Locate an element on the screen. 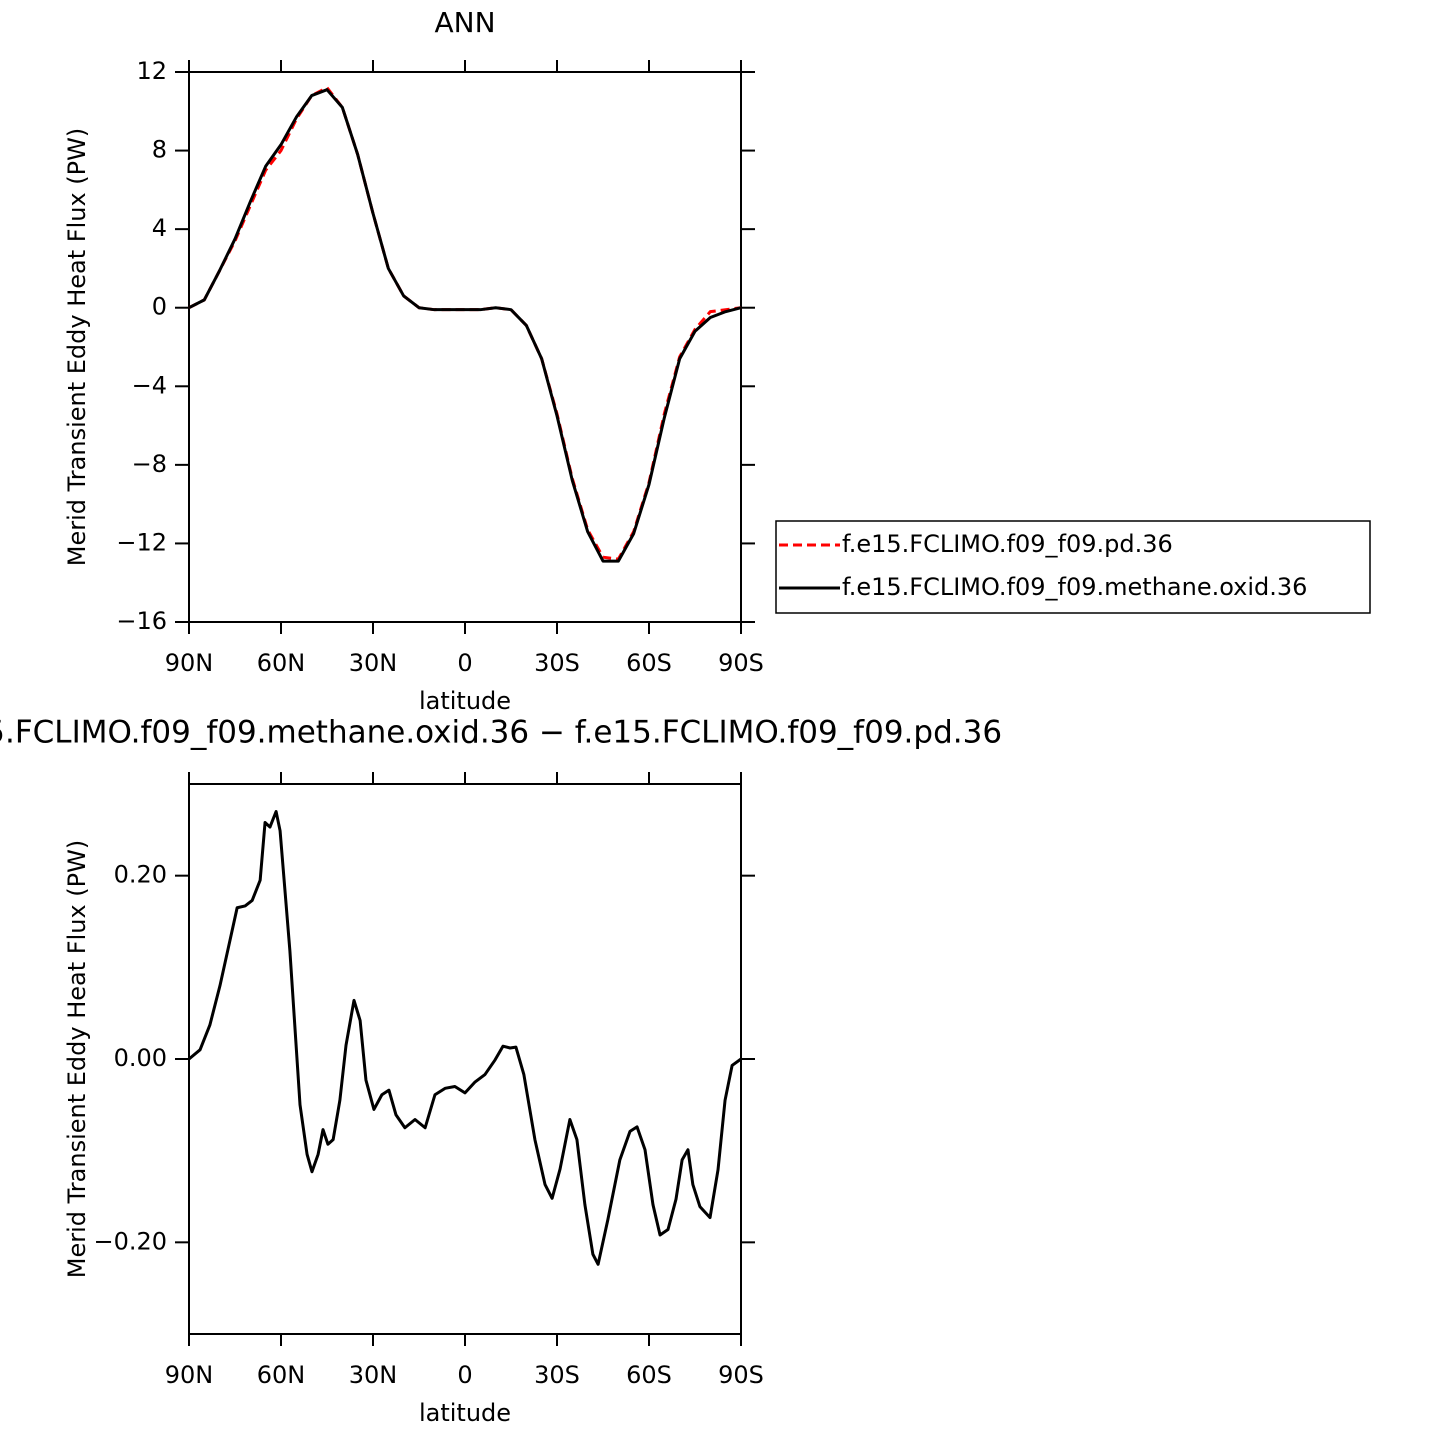 This screenshot has height=1435, width=1435. y-tick-label: −4 is located at coordinates (149, 385).